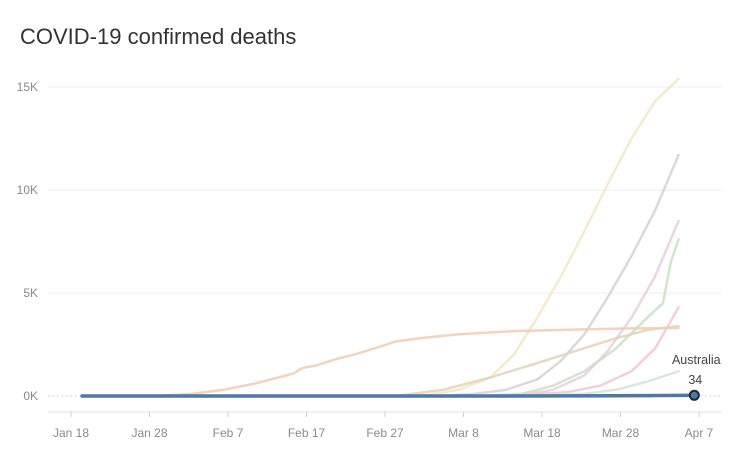  What do you see at coordinates (158, 36) in the screenshot?
I see `chart-title: COVID-19 confirmed deaths` at bounding box center [158, 36].